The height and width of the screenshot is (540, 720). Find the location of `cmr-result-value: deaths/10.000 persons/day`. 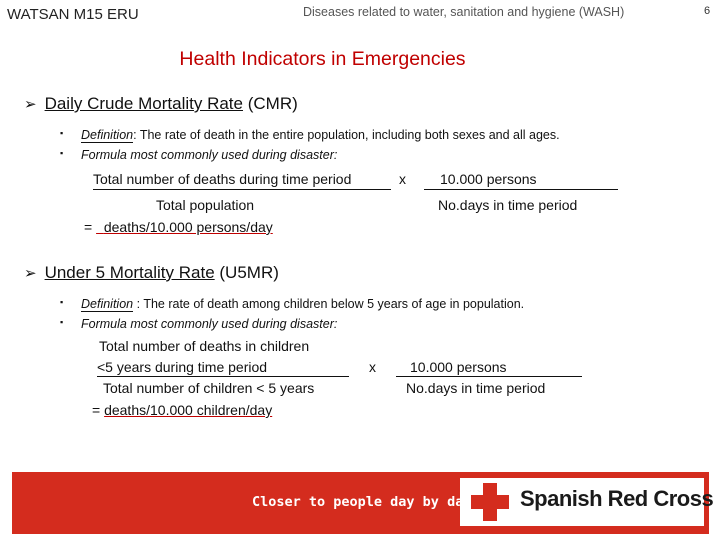

cmr-result-value: deaths/10.000 persons/day is located at coordinates (184, 227).